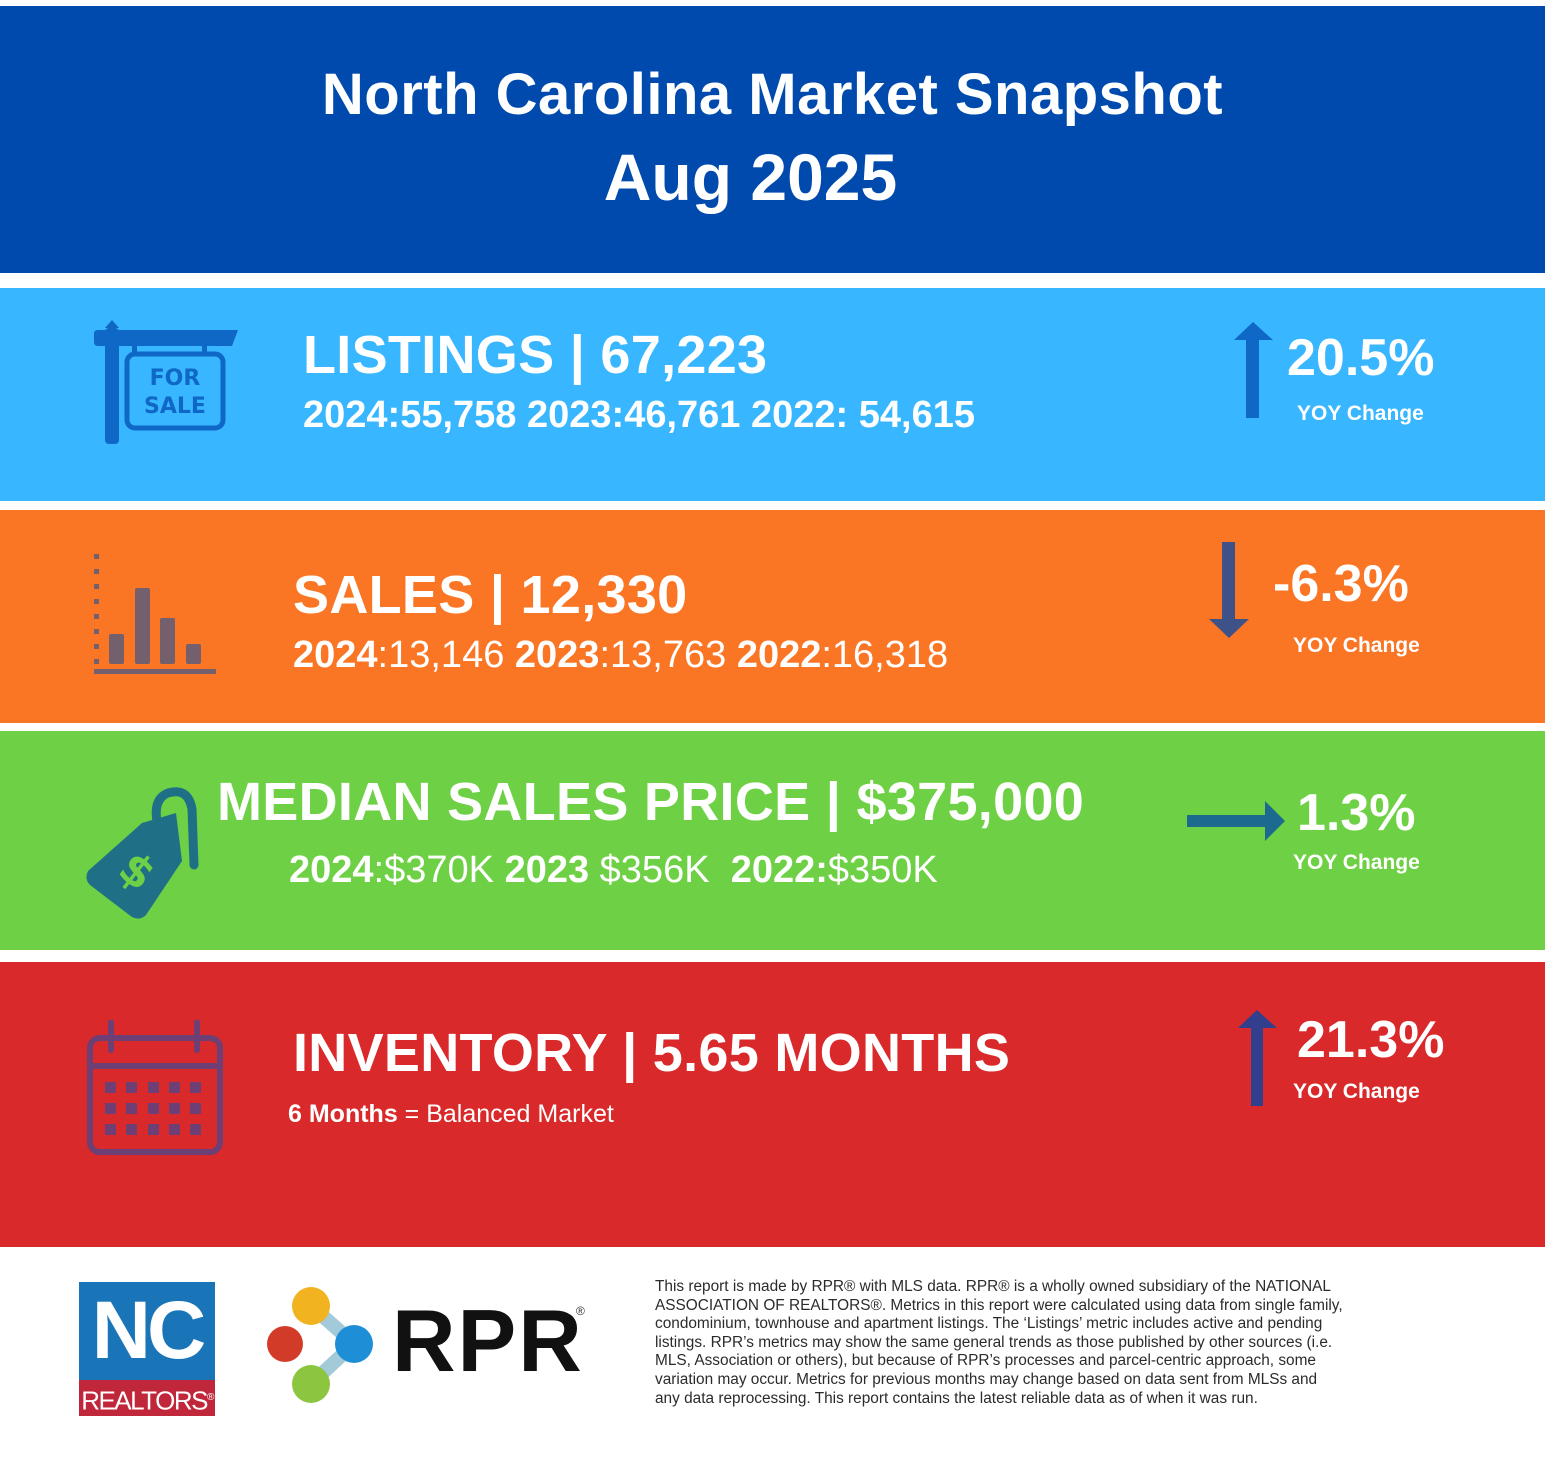 The width and height of the screenshot is (1545, 1460). I want to click on median-price-yoy-label: YOY Change, so click(1356, 862).